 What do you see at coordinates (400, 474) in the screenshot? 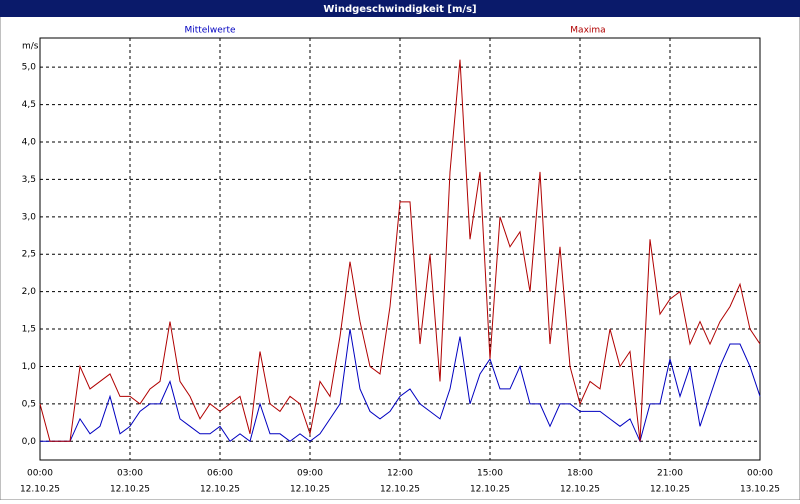
I see `x-tick-label: 12:00` at bounding box center [400, 474].